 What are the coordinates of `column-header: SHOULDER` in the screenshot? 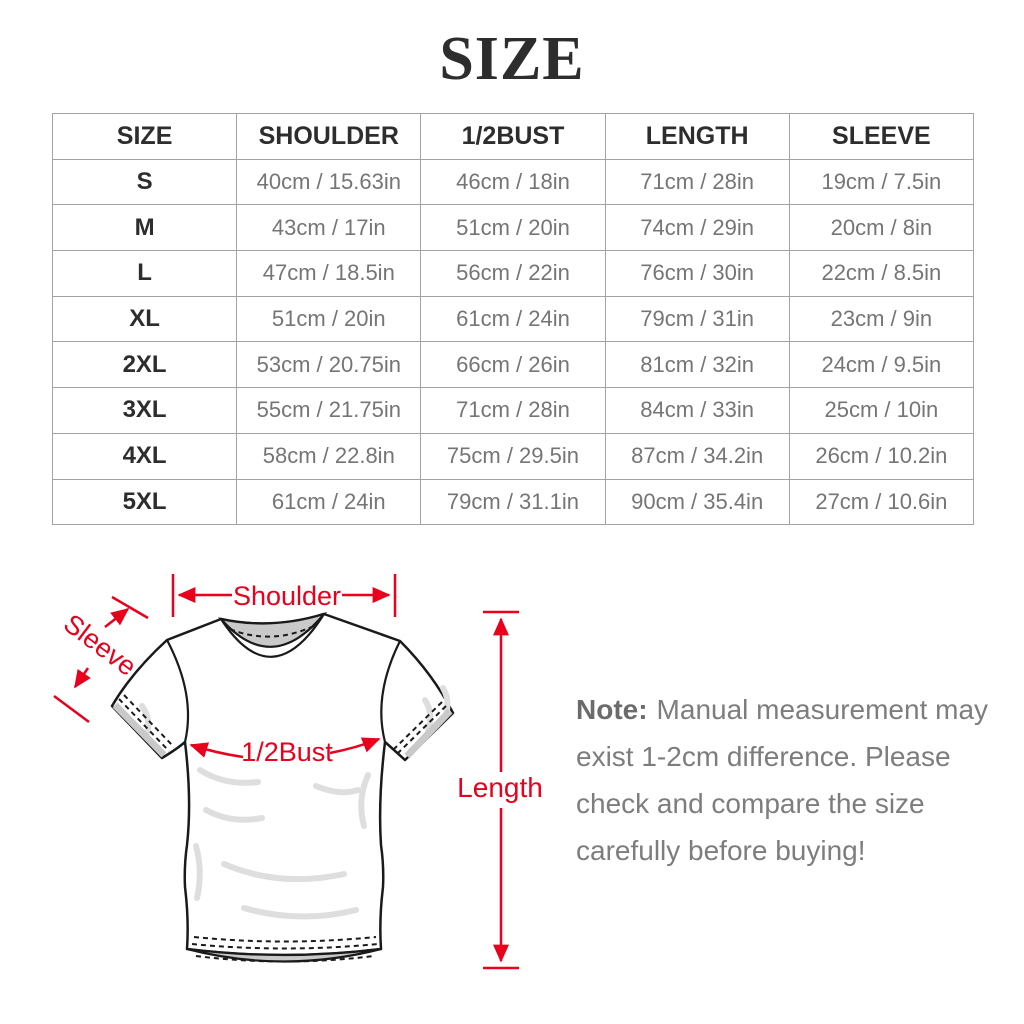 It's located at (329, 136).